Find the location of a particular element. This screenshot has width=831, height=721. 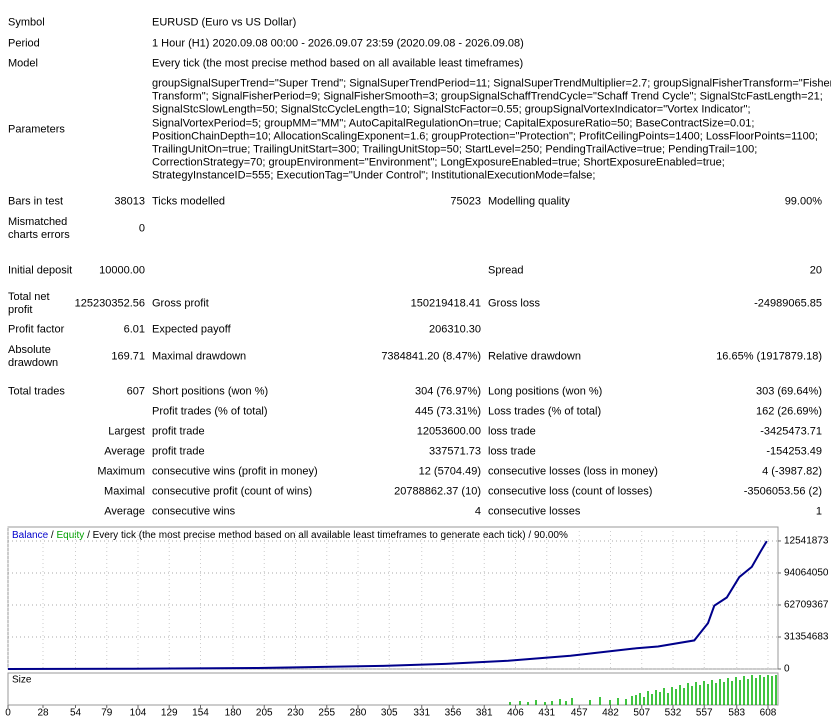

cell-value: -3425473.71 is located at coordinates (791, 431).